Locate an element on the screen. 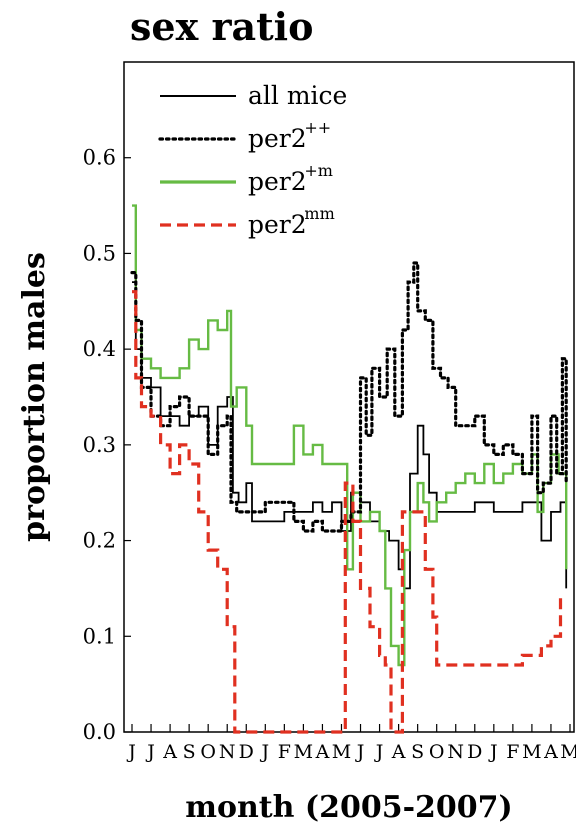 This screenshot has height=832, width=576. y-axis-title: proportion males is located at coordinates (34, 397).